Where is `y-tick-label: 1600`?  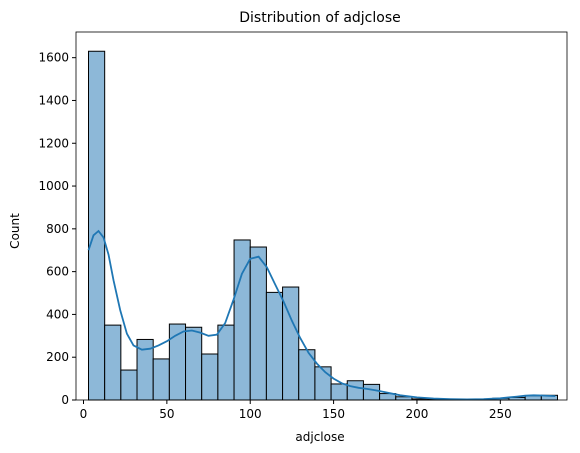 y-tick-label: 1600 is located at coordinates (53, 58).